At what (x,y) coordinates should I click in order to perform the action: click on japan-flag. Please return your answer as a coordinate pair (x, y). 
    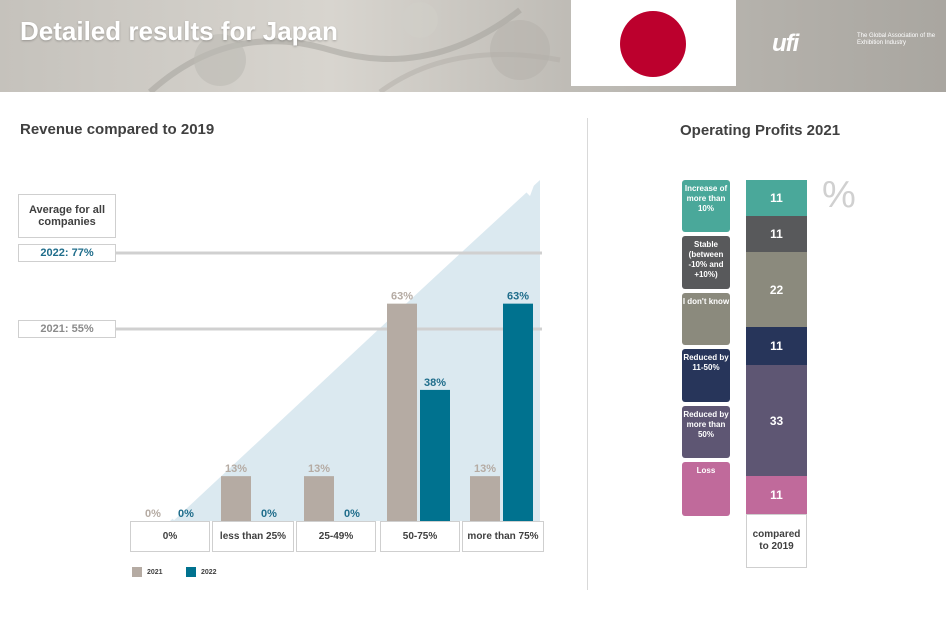
    Looking at the image, I should click on (653, 43).